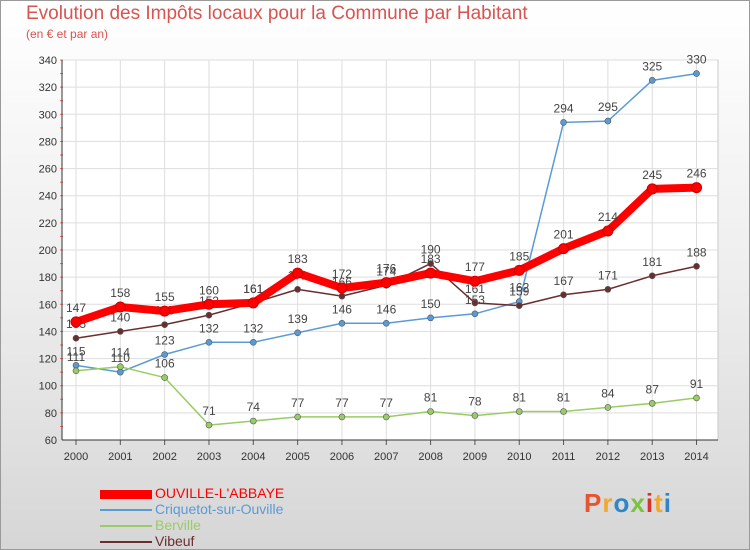 The height and width of the screenshot is (550, 750). Describe the element at coordinates (120, 353) in the screenshot. I see `data-label: 114` at that location.